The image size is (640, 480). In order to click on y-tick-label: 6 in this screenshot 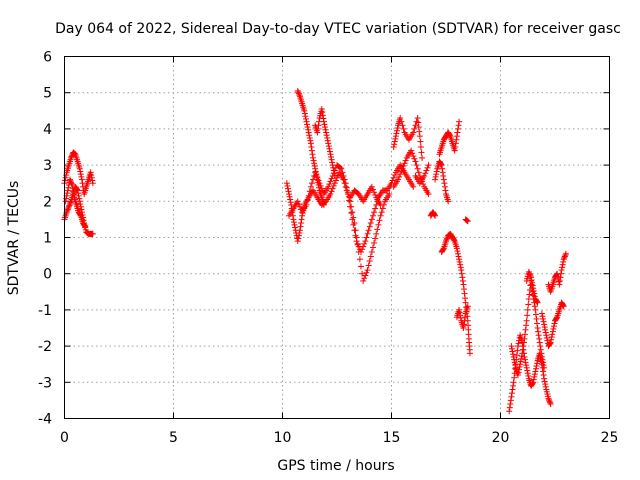, I will do `click(47, 58)`.